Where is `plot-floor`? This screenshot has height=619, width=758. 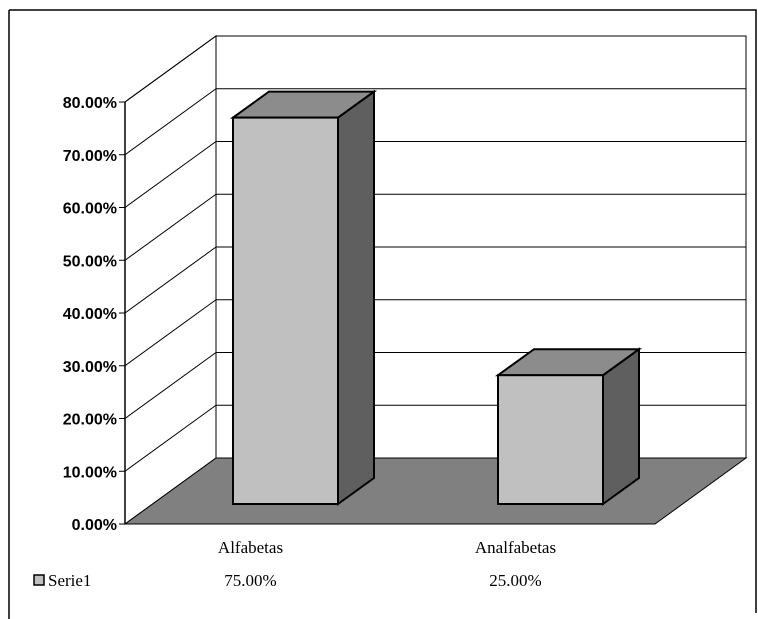 plot-floor is located at coordinates (435, 491).